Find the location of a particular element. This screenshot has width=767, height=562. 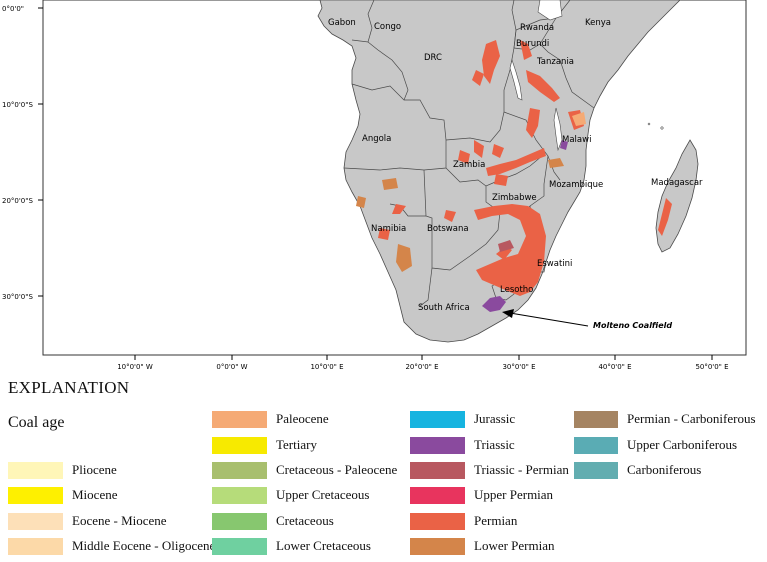

legend-item-upper-cretaceous: Upper Cretaceous is located at coordinates (291, 495).